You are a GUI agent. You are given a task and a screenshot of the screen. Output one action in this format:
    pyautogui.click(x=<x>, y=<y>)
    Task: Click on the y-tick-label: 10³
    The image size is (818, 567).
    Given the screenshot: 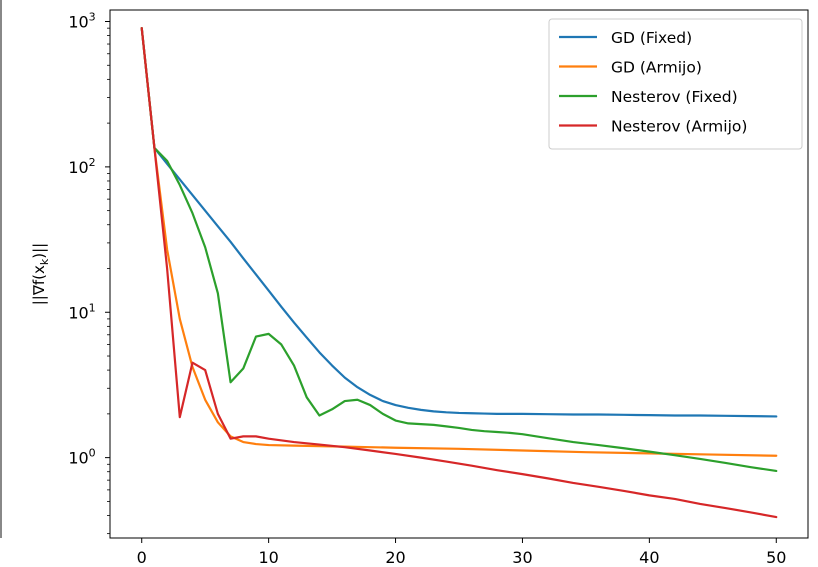 What is the action you would take?
    pyautogui.click(x=81, y=21)
    